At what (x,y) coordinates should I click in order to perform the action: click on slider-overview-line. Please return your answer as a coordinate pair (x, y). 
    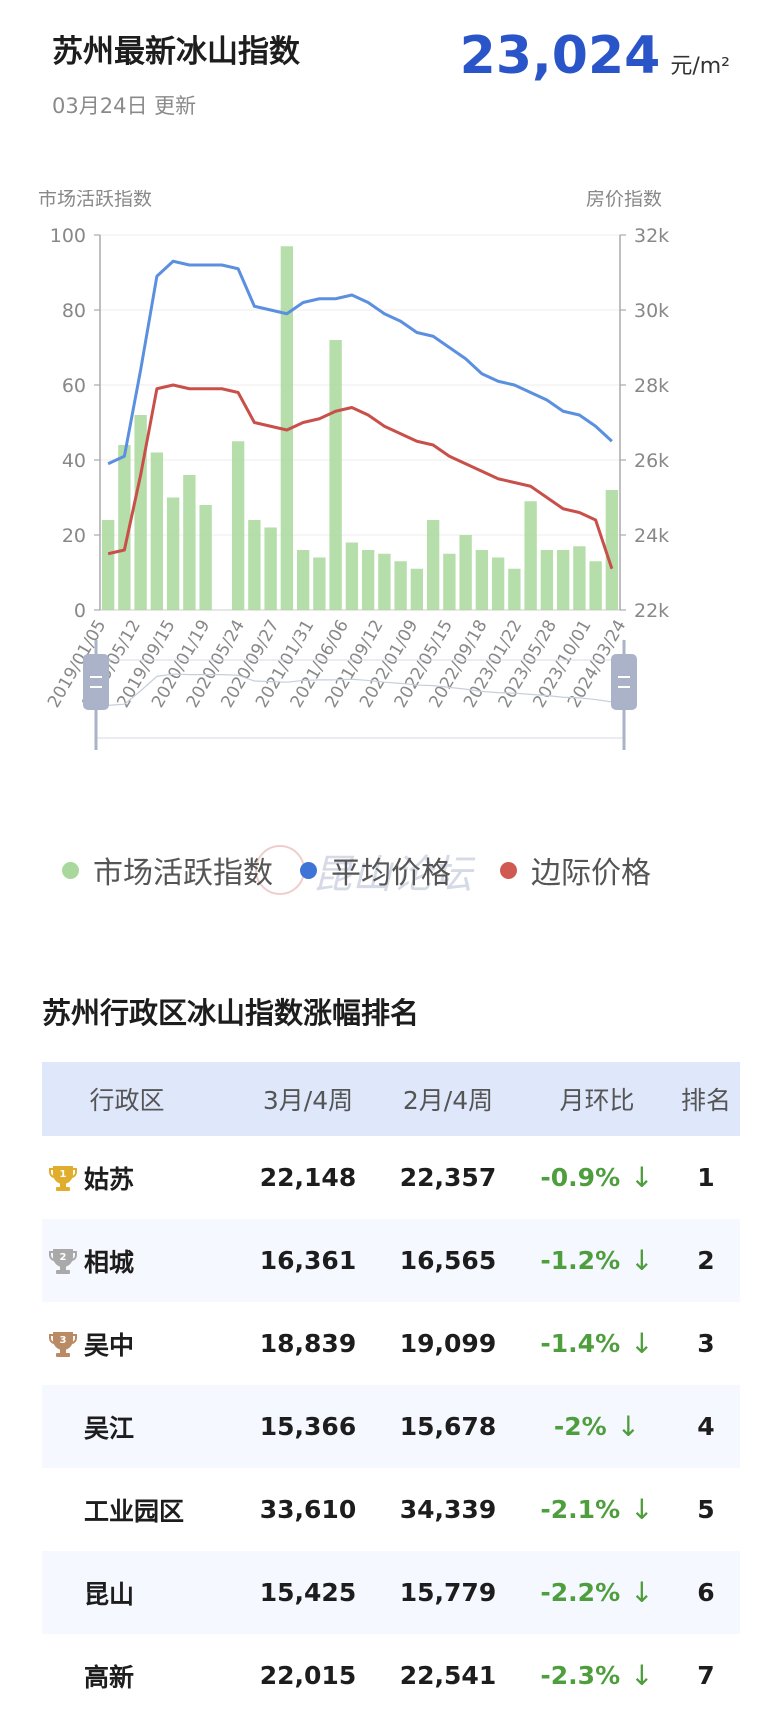
    Looking at the image, I should click on (360, 689).